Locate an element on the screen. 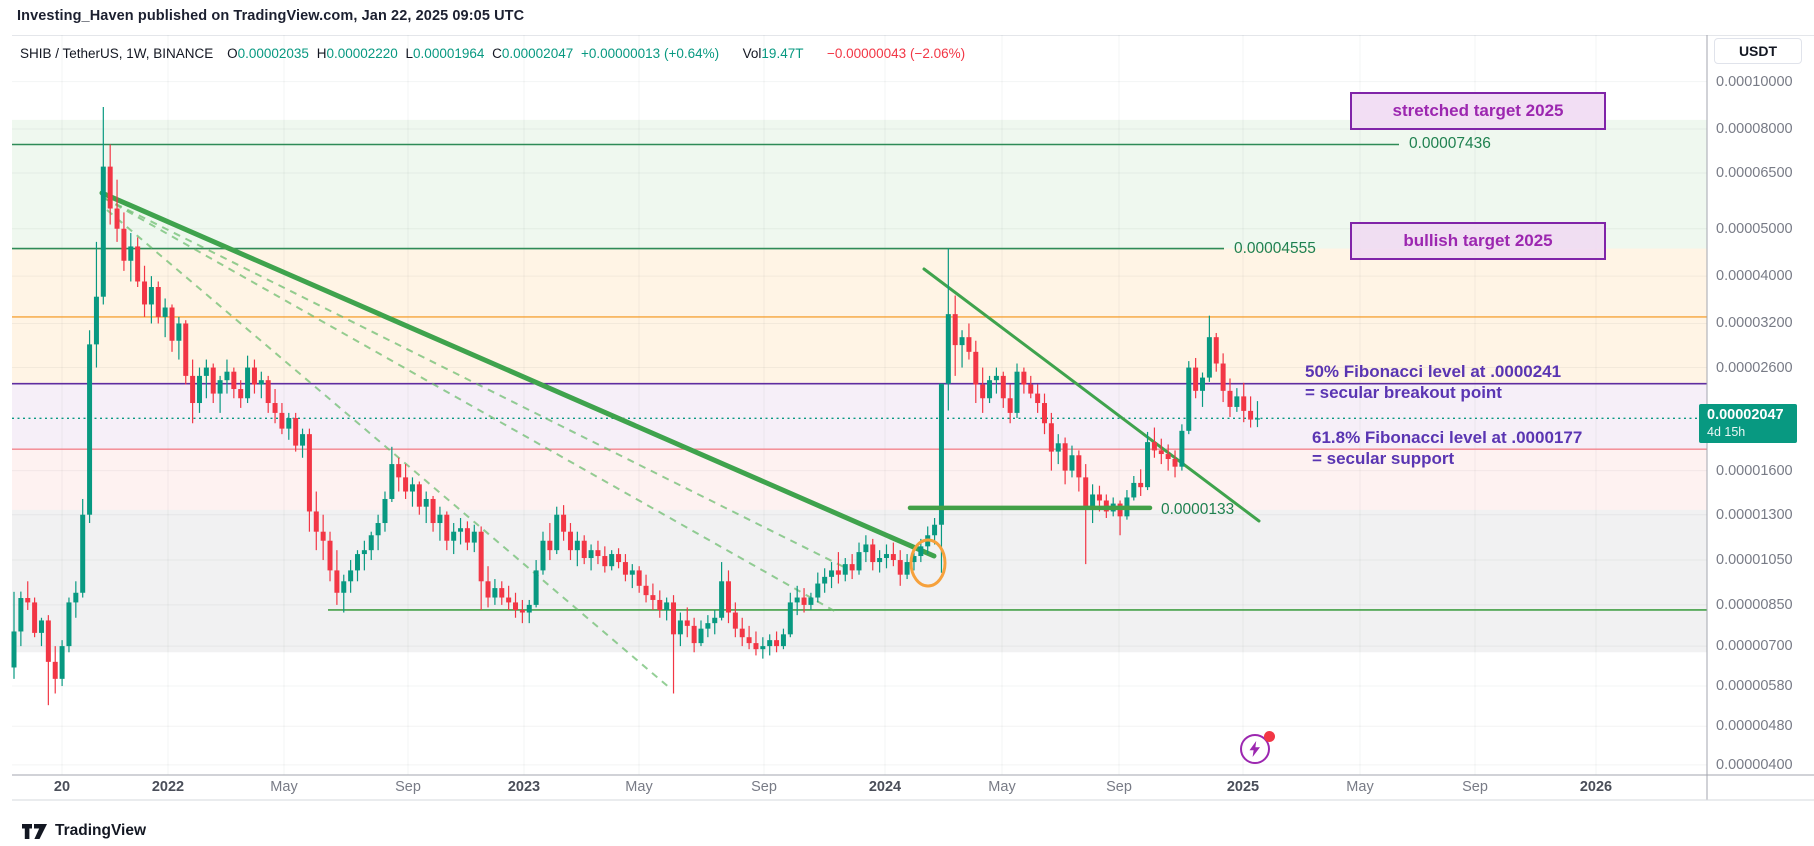 Image resolution: width=1814 pixels, height=846 pixels. bullish-target-label: bullish target 2025 is located at coordinates (1478, 240).